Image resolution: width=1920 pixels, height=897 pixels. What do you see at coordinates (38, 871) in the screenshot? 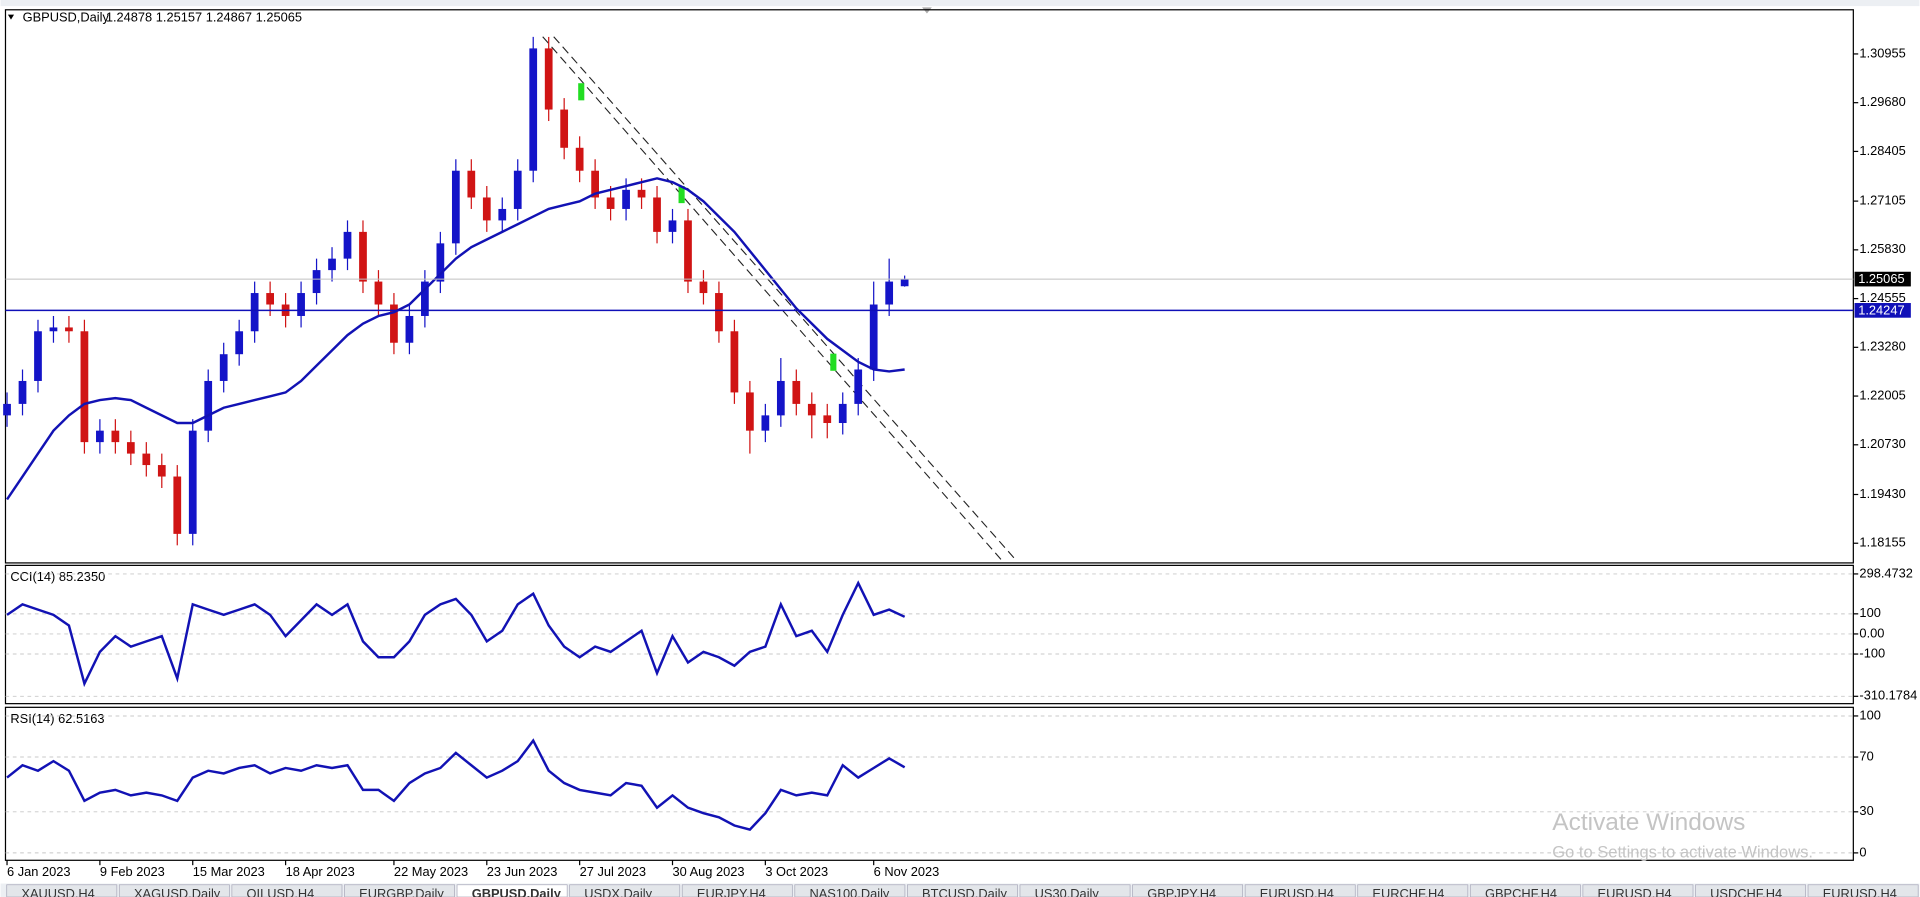
I see `x-tick-label: 6 Jan 2023` at bounding box center [38, 871].